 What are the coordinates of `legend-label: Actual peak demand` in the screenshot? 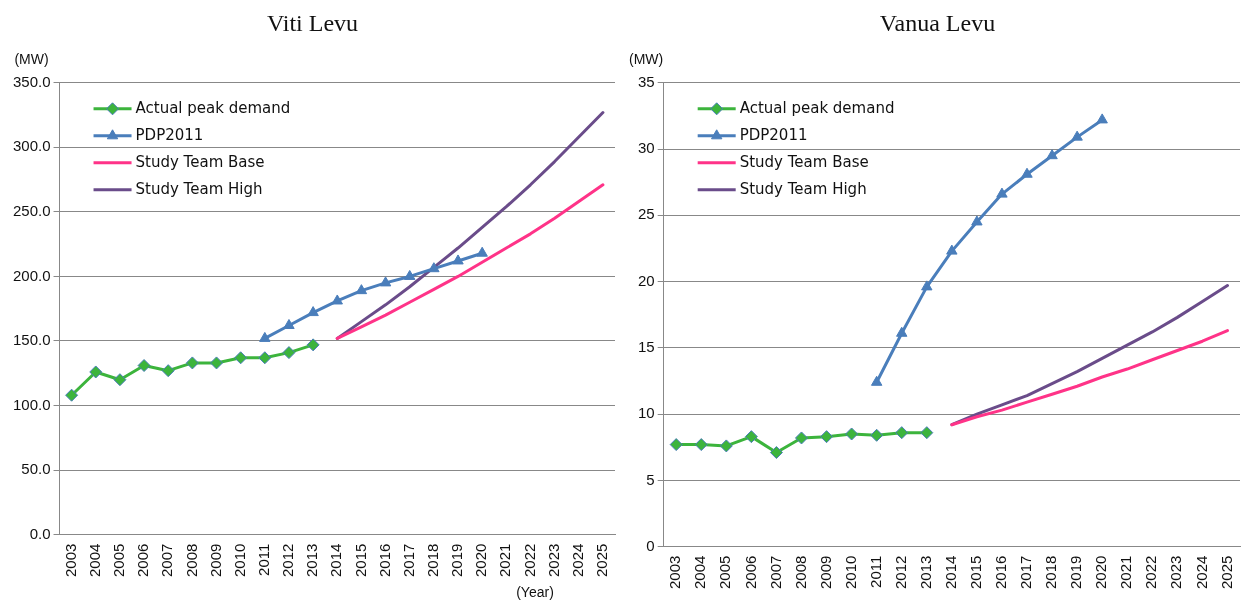 It's located at (817, 107).